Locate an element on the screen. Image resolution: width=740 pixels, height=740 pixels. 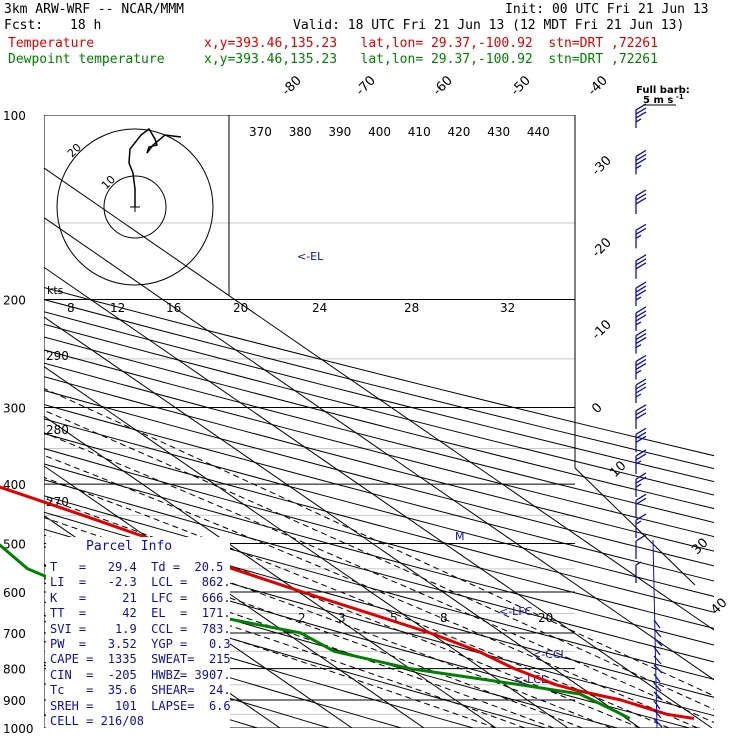
isotherm-label: -70 is located at coordinates (366, 86).